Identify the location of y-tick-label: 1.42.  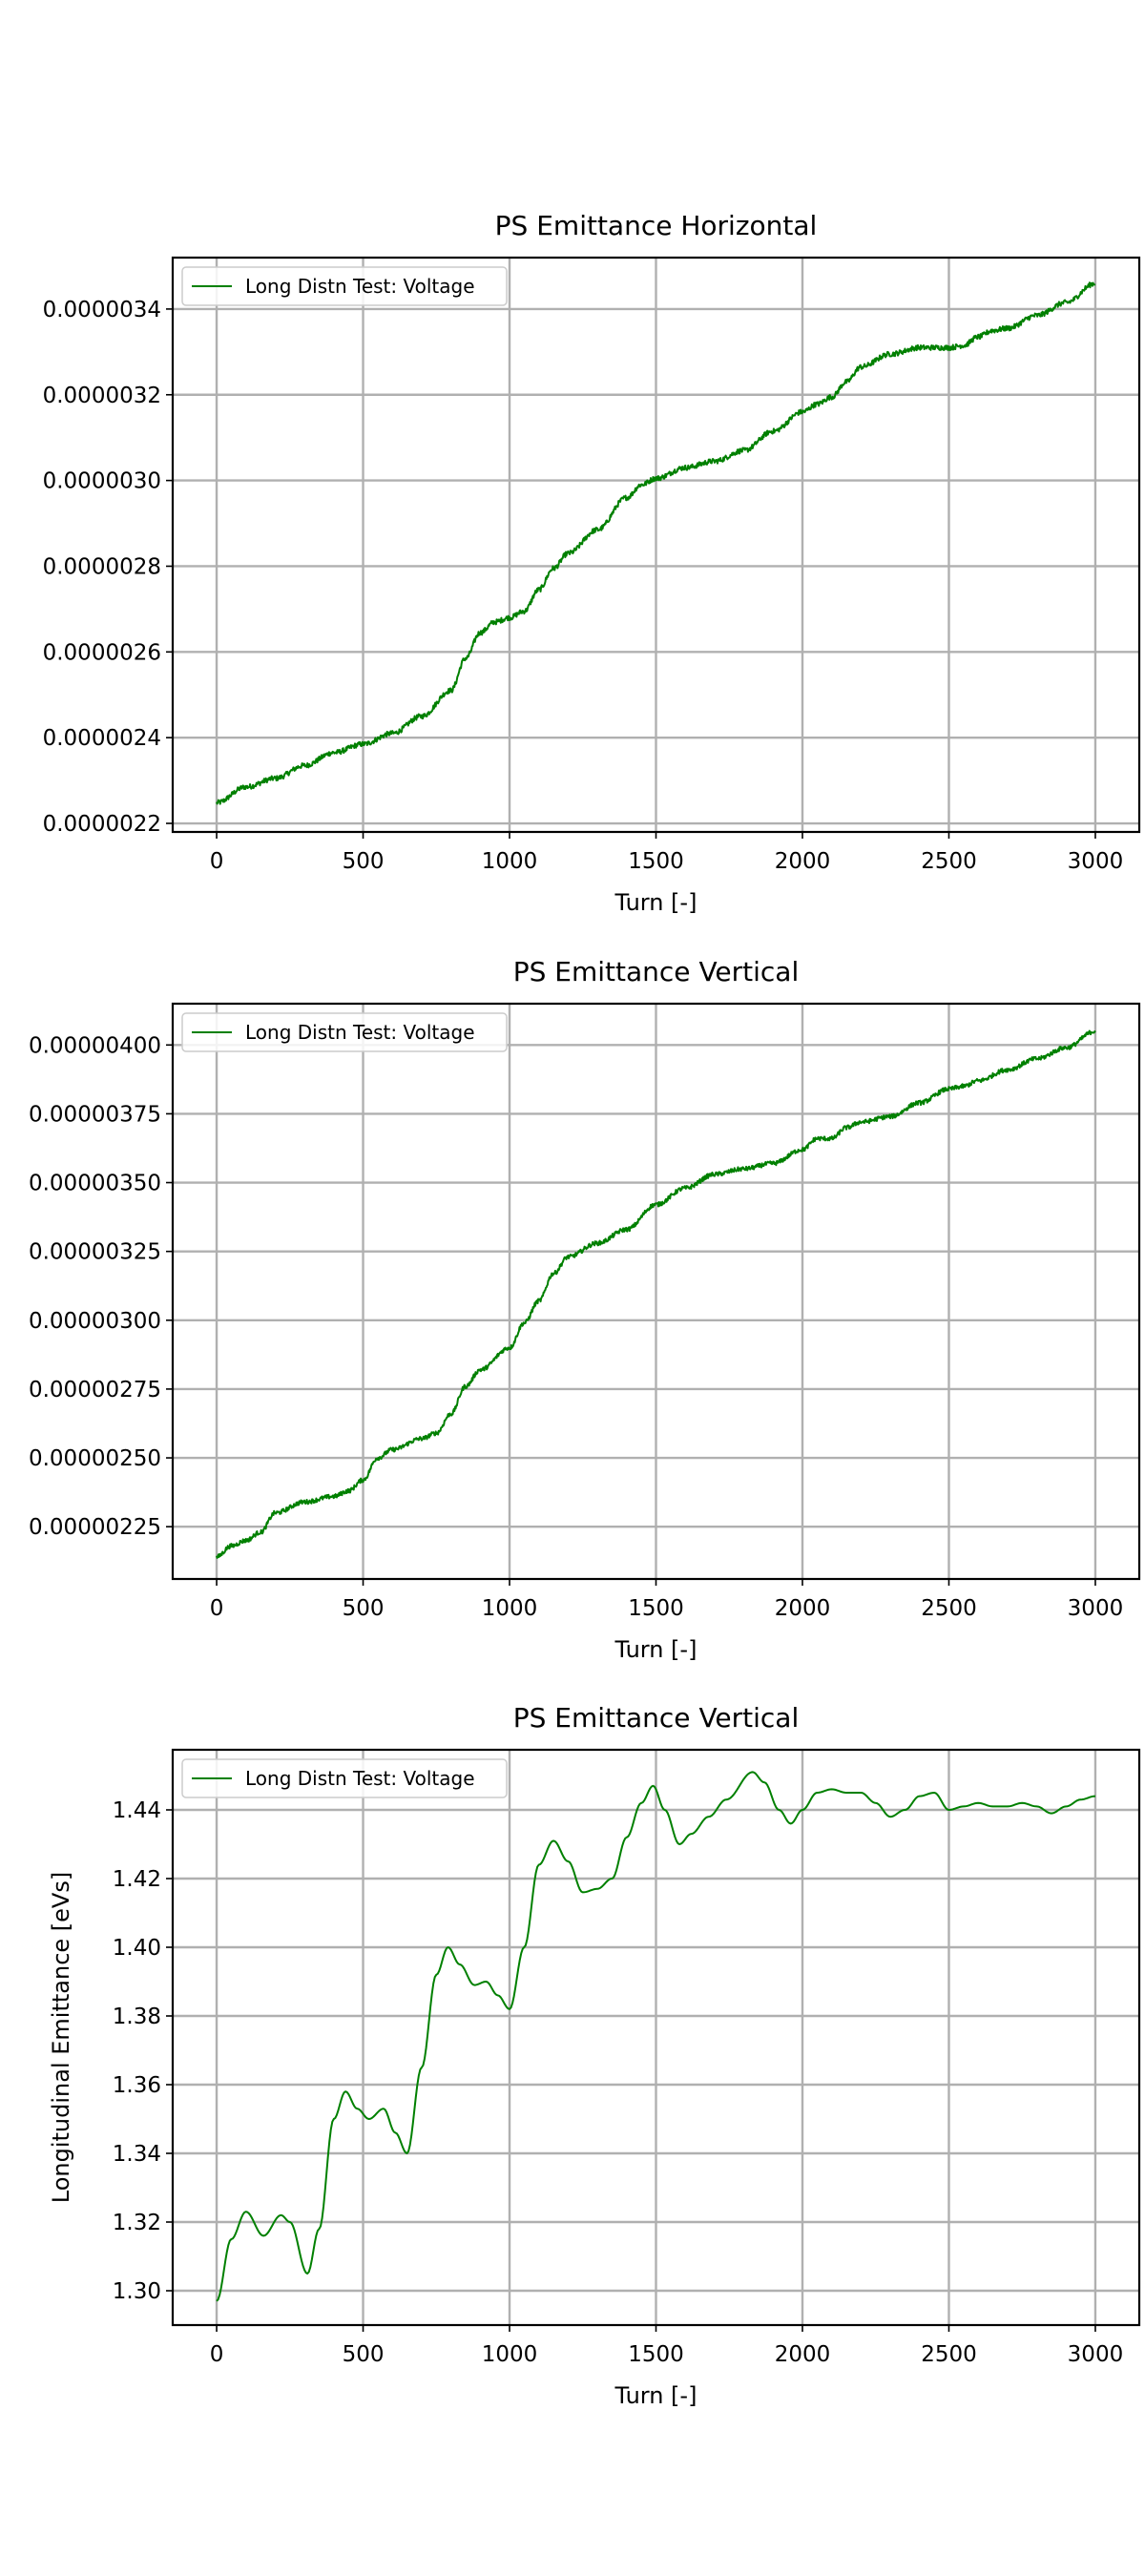
(137, 1879).